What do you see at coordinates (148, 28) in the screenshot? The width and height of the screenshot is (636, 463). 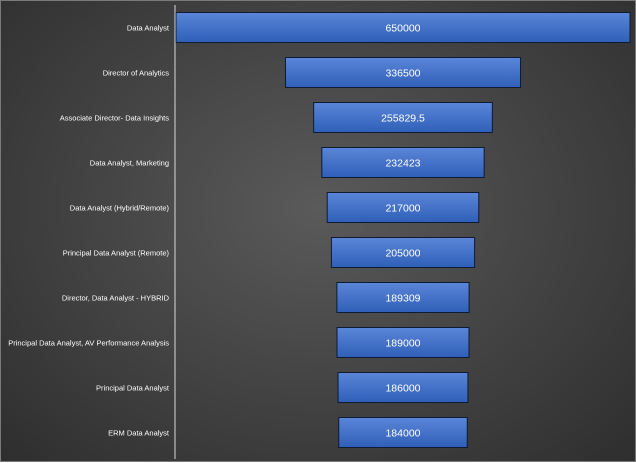 I see `category-label: Data Analyst` at bounding box center [148, 28].